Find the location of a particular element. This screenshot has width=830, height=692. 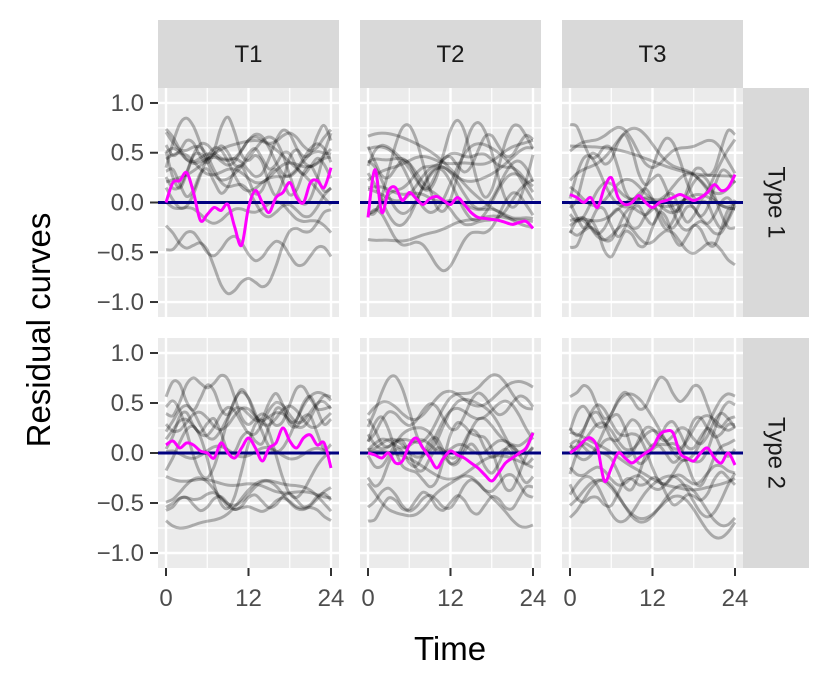

y-axis-title: Residual curves is located at coordinates (38, 330).